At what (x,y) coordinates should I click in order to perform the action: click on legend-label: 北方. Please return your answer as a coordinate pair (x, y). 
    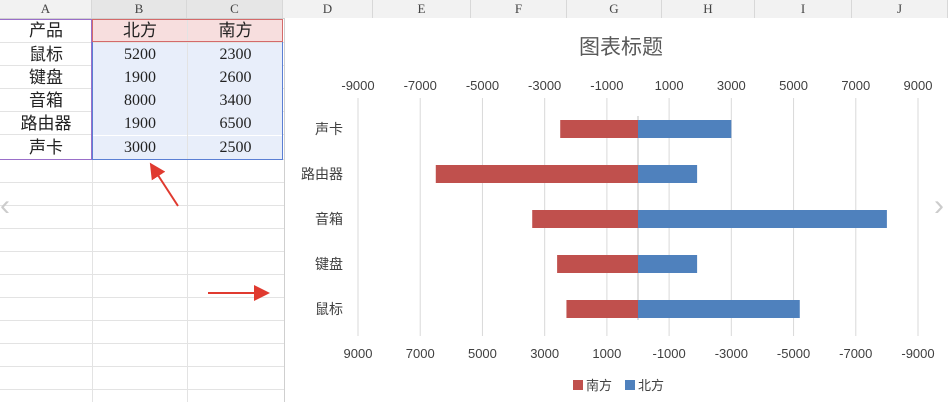
    Looking at the image, I should click on (651, 386).